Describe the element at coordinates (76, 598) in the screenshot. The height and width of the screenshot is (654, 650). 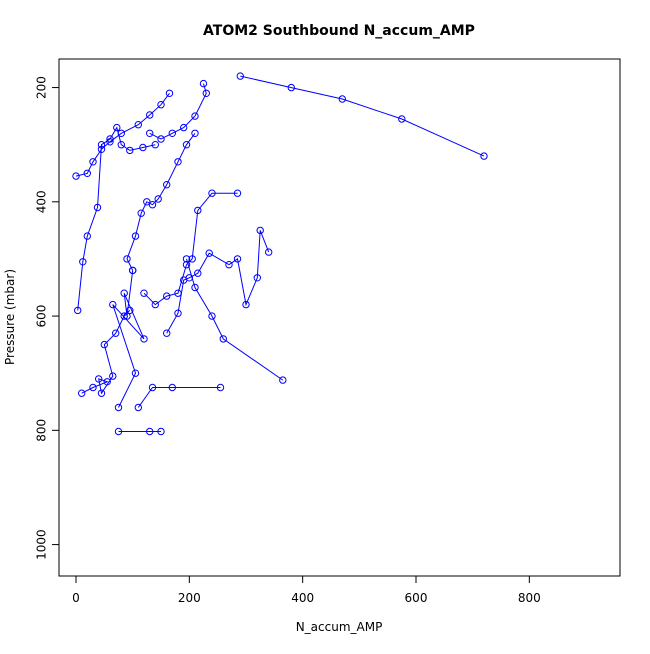
I see `x-tick-label: 0` at that location.